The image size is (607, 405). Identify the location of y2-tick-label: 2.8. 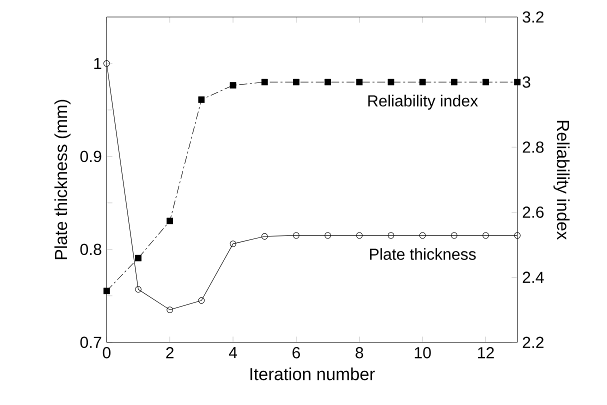
(533, 147).